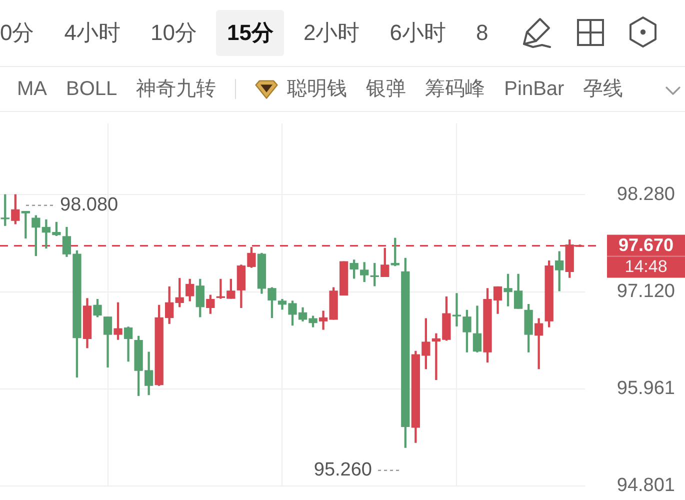 The image size is (685, 500). What do you see at coordinates (534, 89) in the screenshot?
I see `text: PinBar` at bounding box center [534, 89].